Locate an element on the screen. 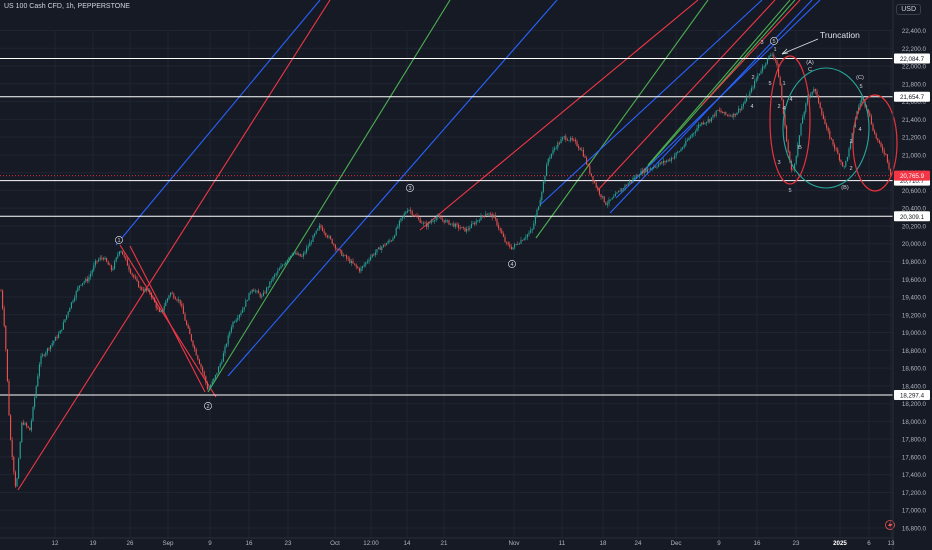 The image size is (932, 550). time-tick-label: 14 is located at coordinates (407, 543).